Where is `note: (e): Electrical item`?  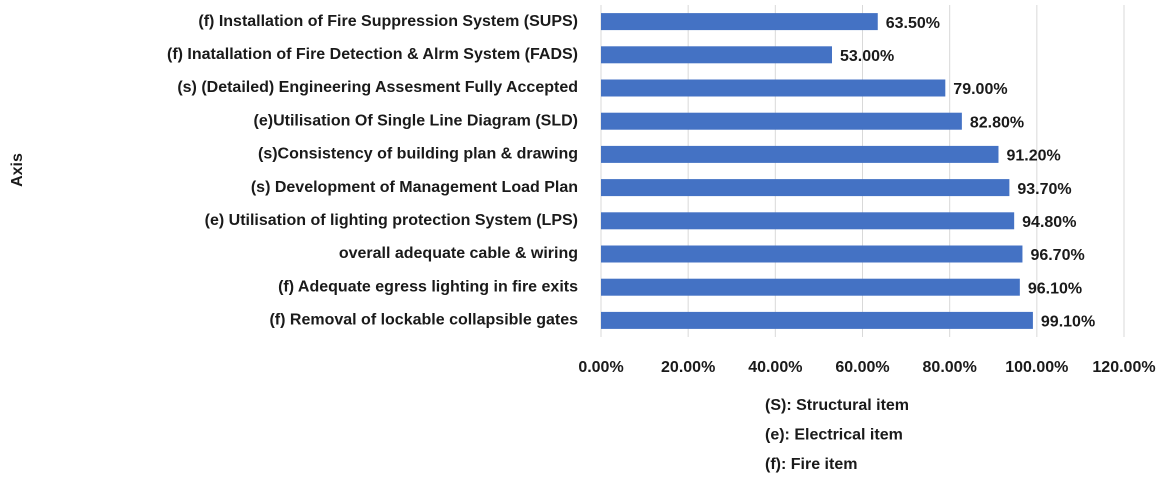 note: (e): Electrical item is located at coordinates (834, 435).